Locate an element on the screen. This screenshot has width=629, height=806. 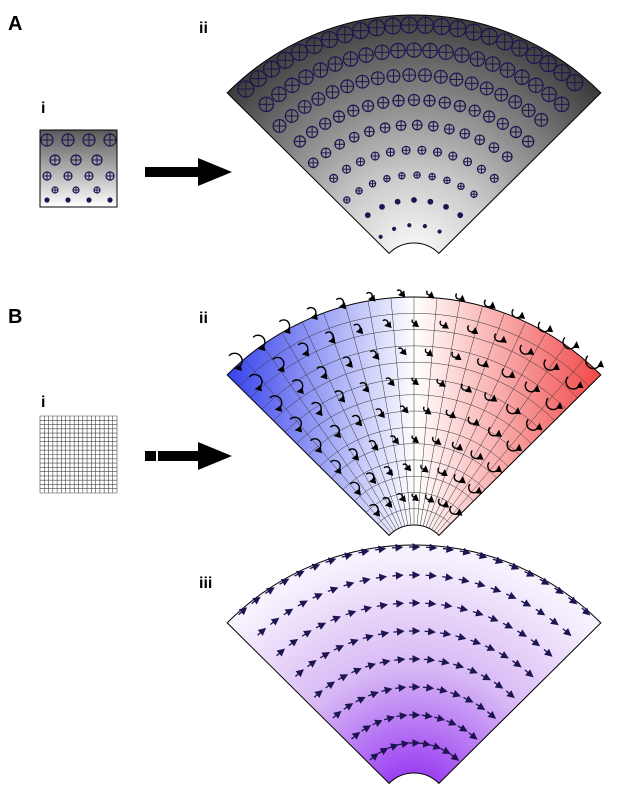
panel-b-i-grid is located at coordinates (78, 454).